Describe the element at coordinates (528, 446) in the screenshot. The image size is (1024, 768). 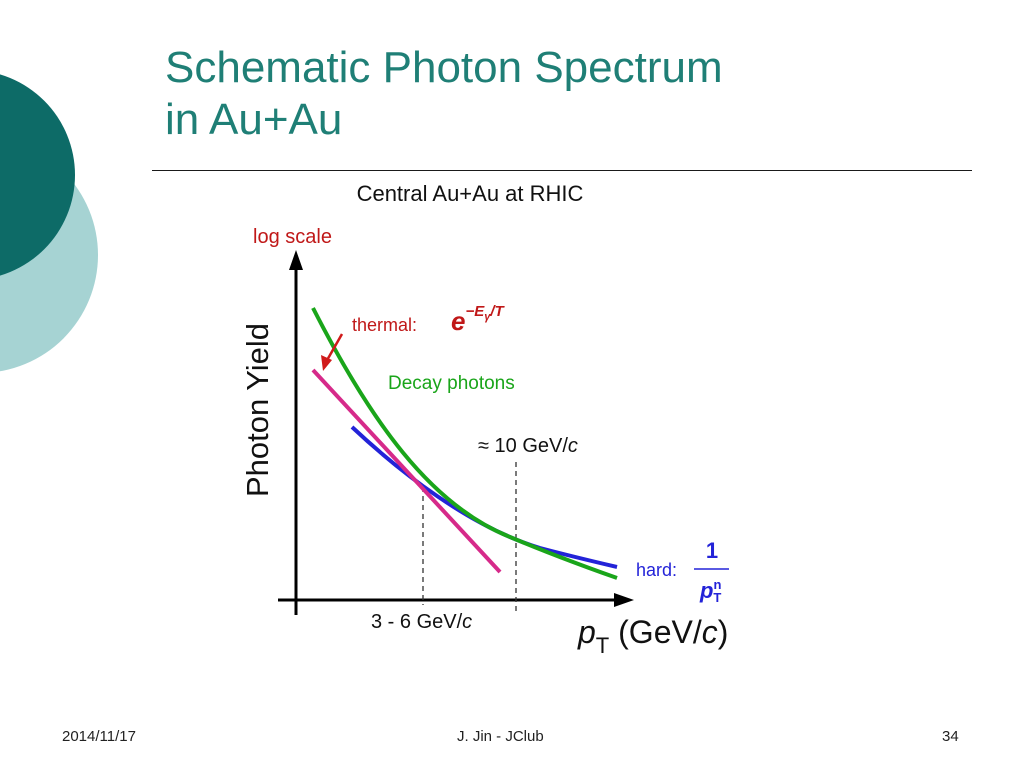
I see `crossing-label-high: ≈ 10 GeV/c` at that location.